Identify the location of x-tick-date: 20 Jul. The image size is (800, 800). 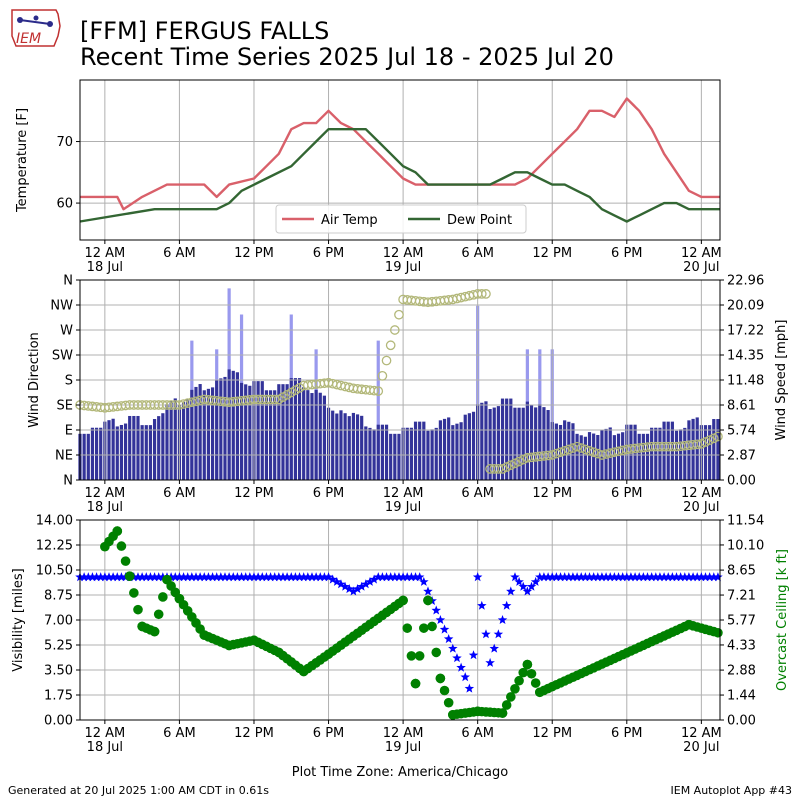
(701, 747).